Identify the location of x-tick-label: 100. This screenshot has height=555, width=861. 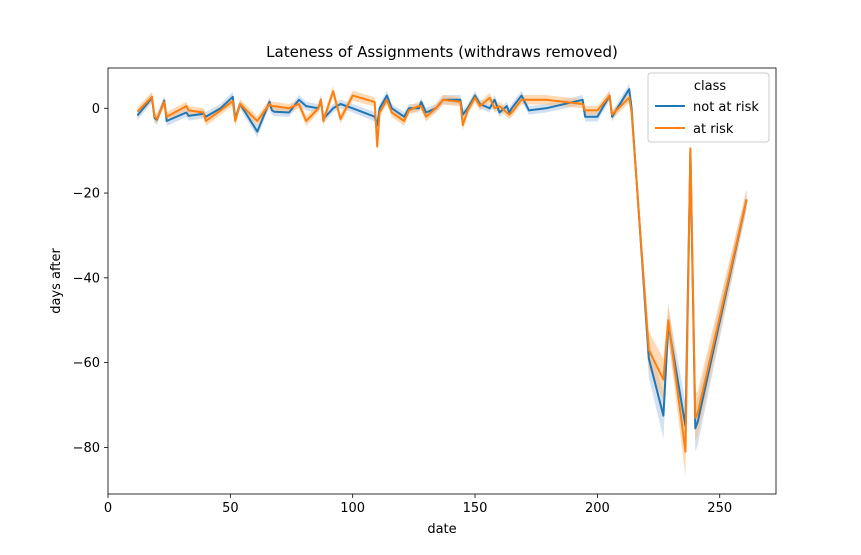
(352, 508).